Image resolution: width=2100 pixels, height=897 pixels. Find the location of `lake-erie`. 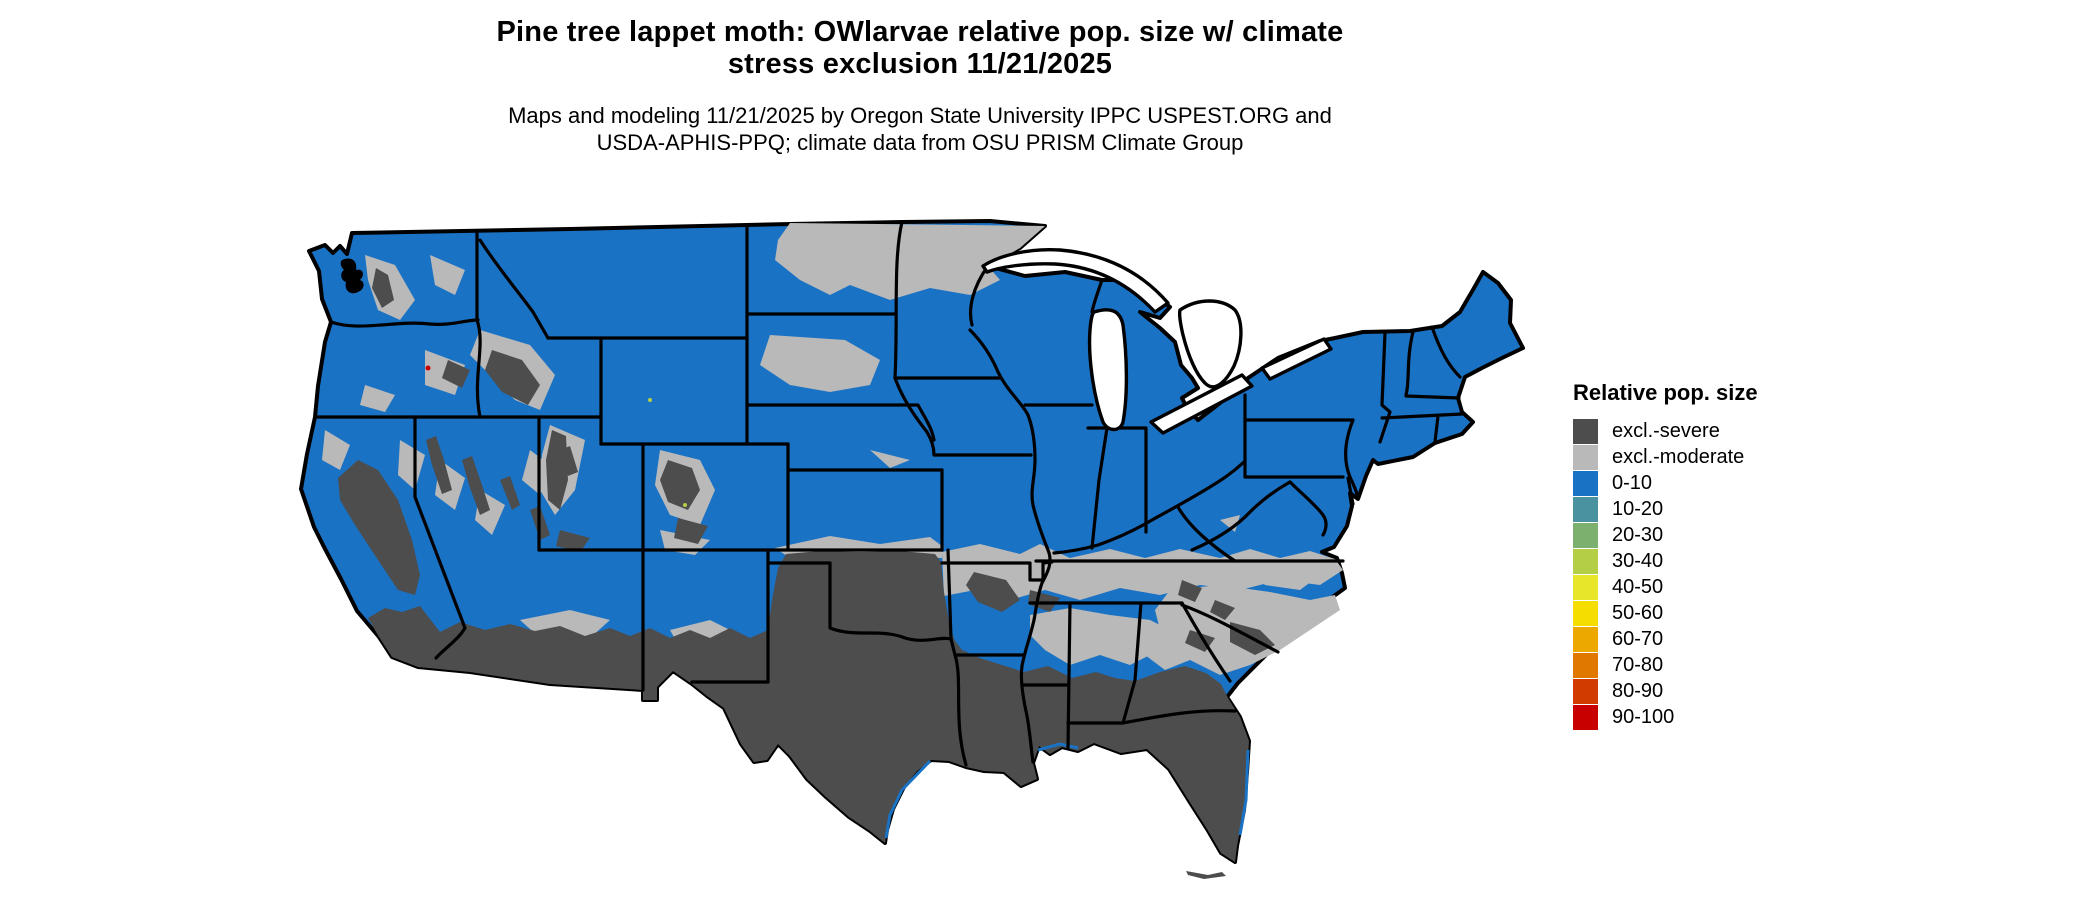

lake-erie is located at coordinates (1201, 404).